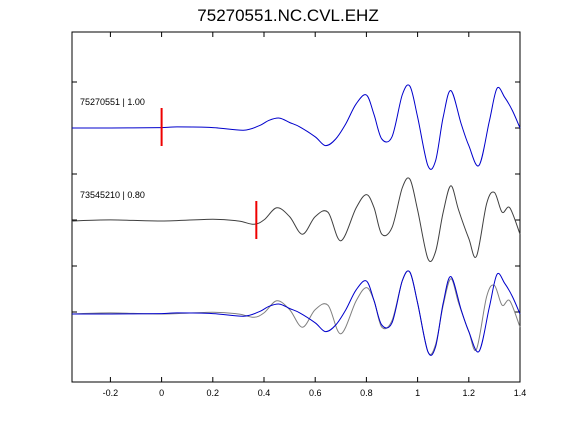 Image resolution: width=576 pixels, height=432 pixels. What do you see at coordinates (112, 102) in the screenshot?
I see `trace-label-1: 75270551 | 1.00` at bounding box center [112, 102].